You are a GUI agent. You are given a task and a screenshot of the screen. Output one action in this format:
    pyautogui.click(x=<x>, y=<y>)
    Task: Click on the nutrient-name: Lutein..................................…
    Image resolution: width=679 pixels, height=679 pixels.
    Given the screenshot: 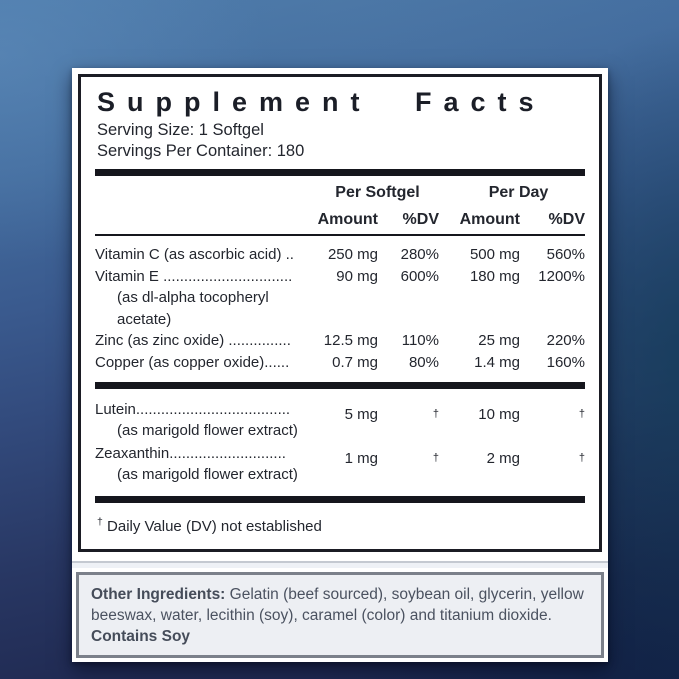 What is the action you would take?
    pyautogui.click(x=193, y=409)
    